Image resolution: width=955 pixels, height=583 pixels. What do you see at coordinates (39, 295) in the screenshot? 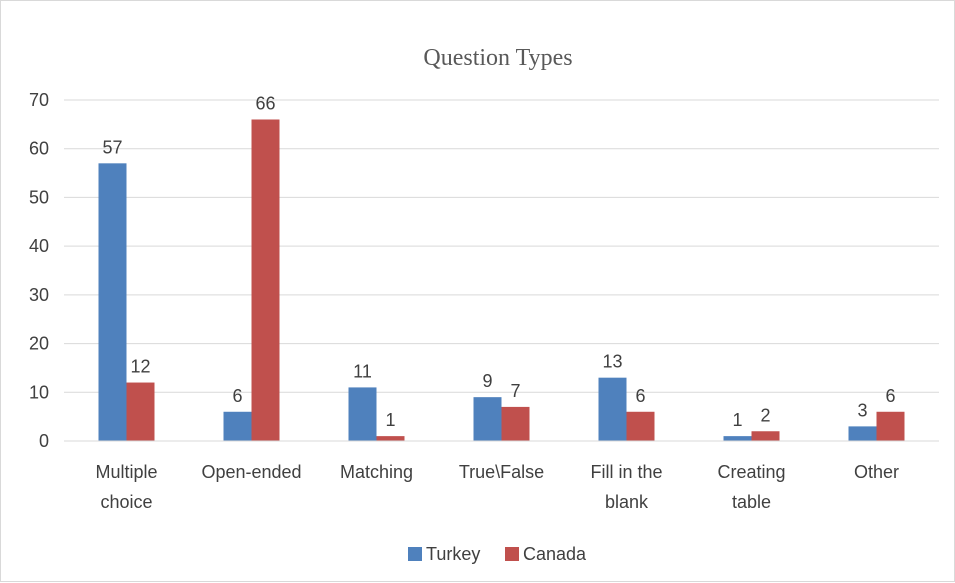
I see `y-tick-label: 30` at bounding box center [39, 295].